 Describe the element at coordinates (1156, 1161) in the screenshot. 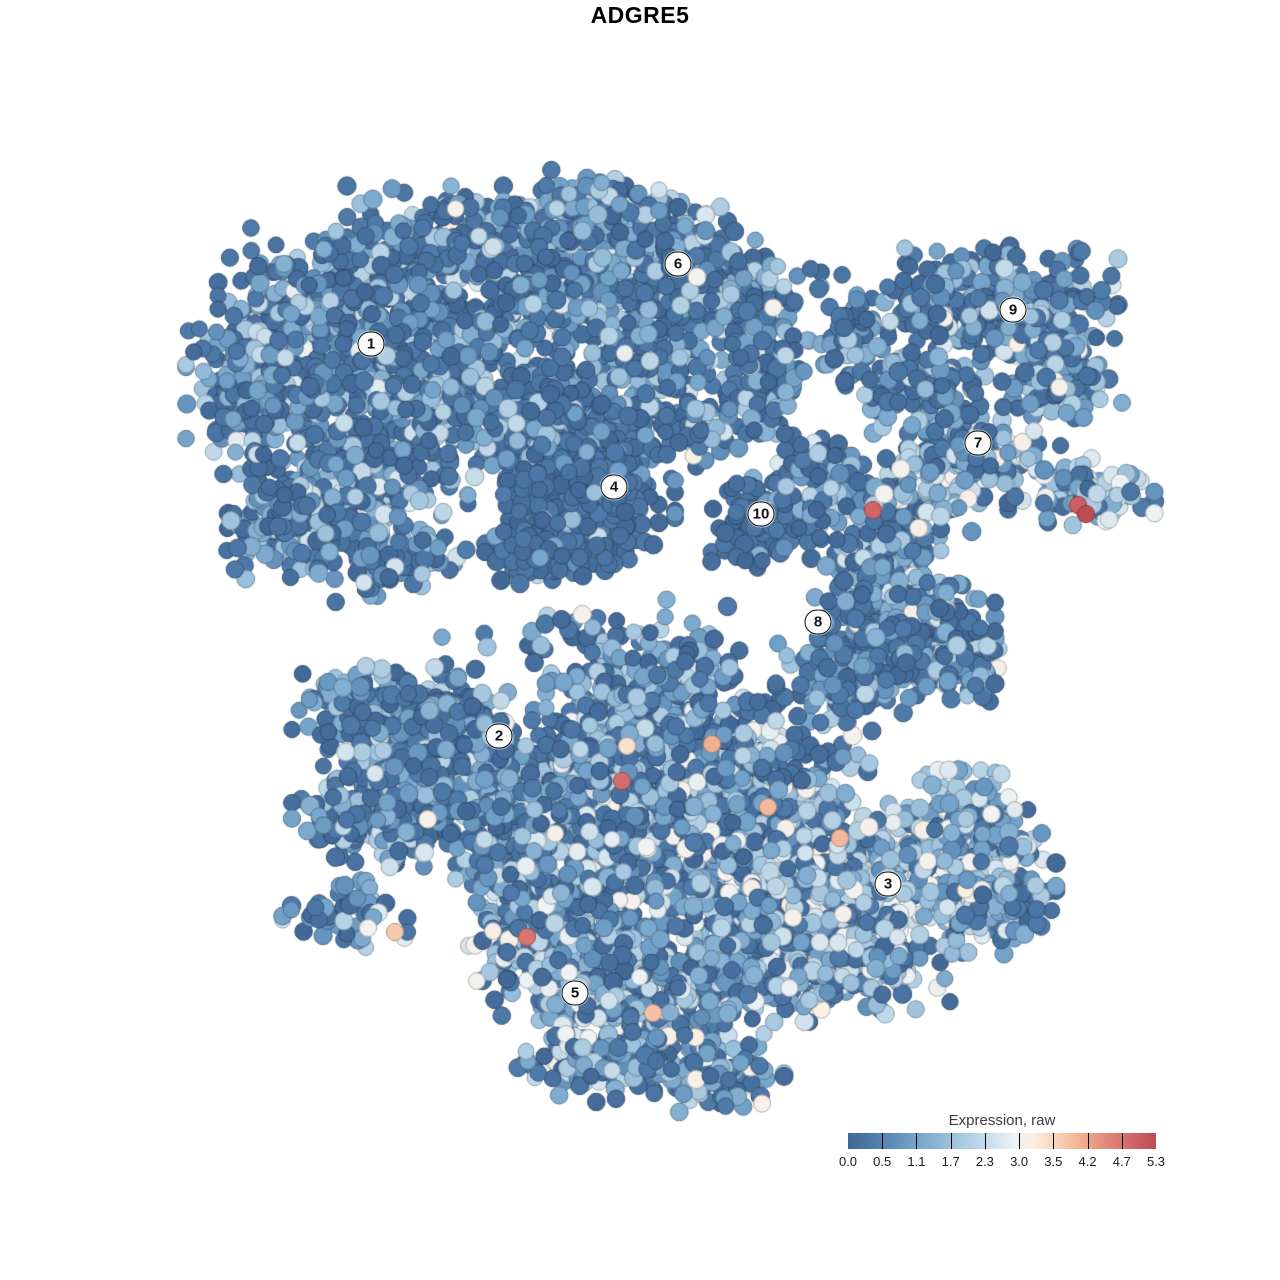

I see `legend-tick-label: 5.3` at that location.